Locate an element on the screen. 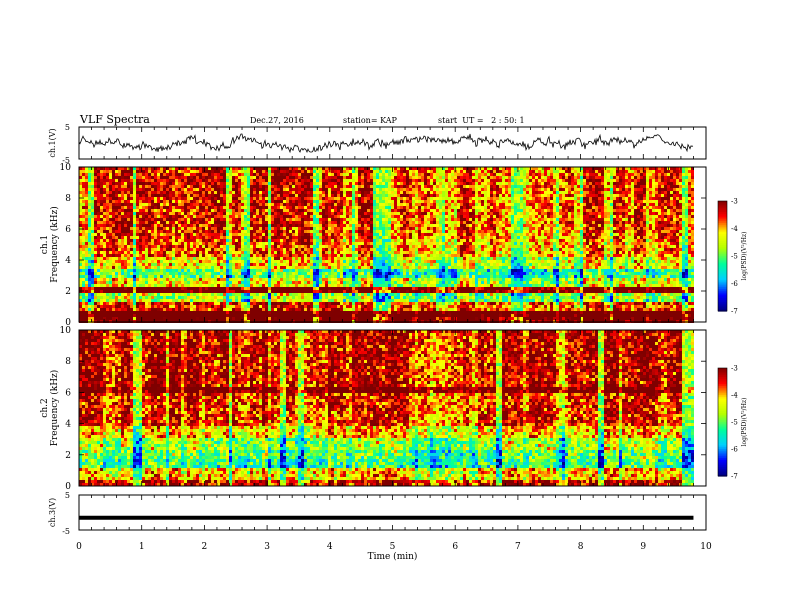 The width and height of the screenshot is (792, 612). station-label: station= KAP is located at coordinates (370, 120).